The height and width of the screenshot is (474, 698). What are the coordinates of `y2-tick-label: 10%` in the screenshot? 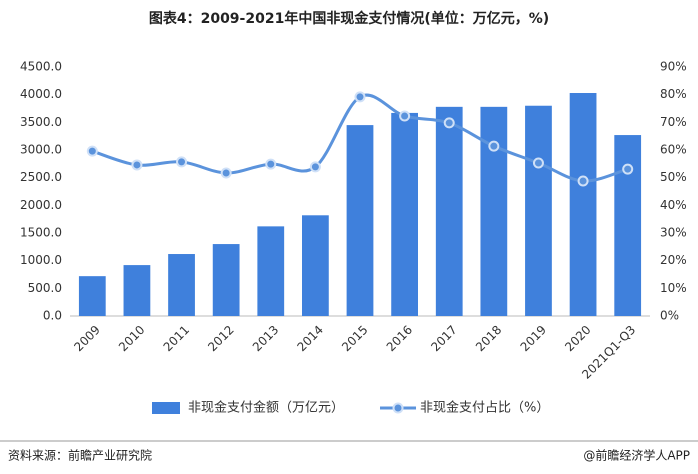 It's located at (673, 288).